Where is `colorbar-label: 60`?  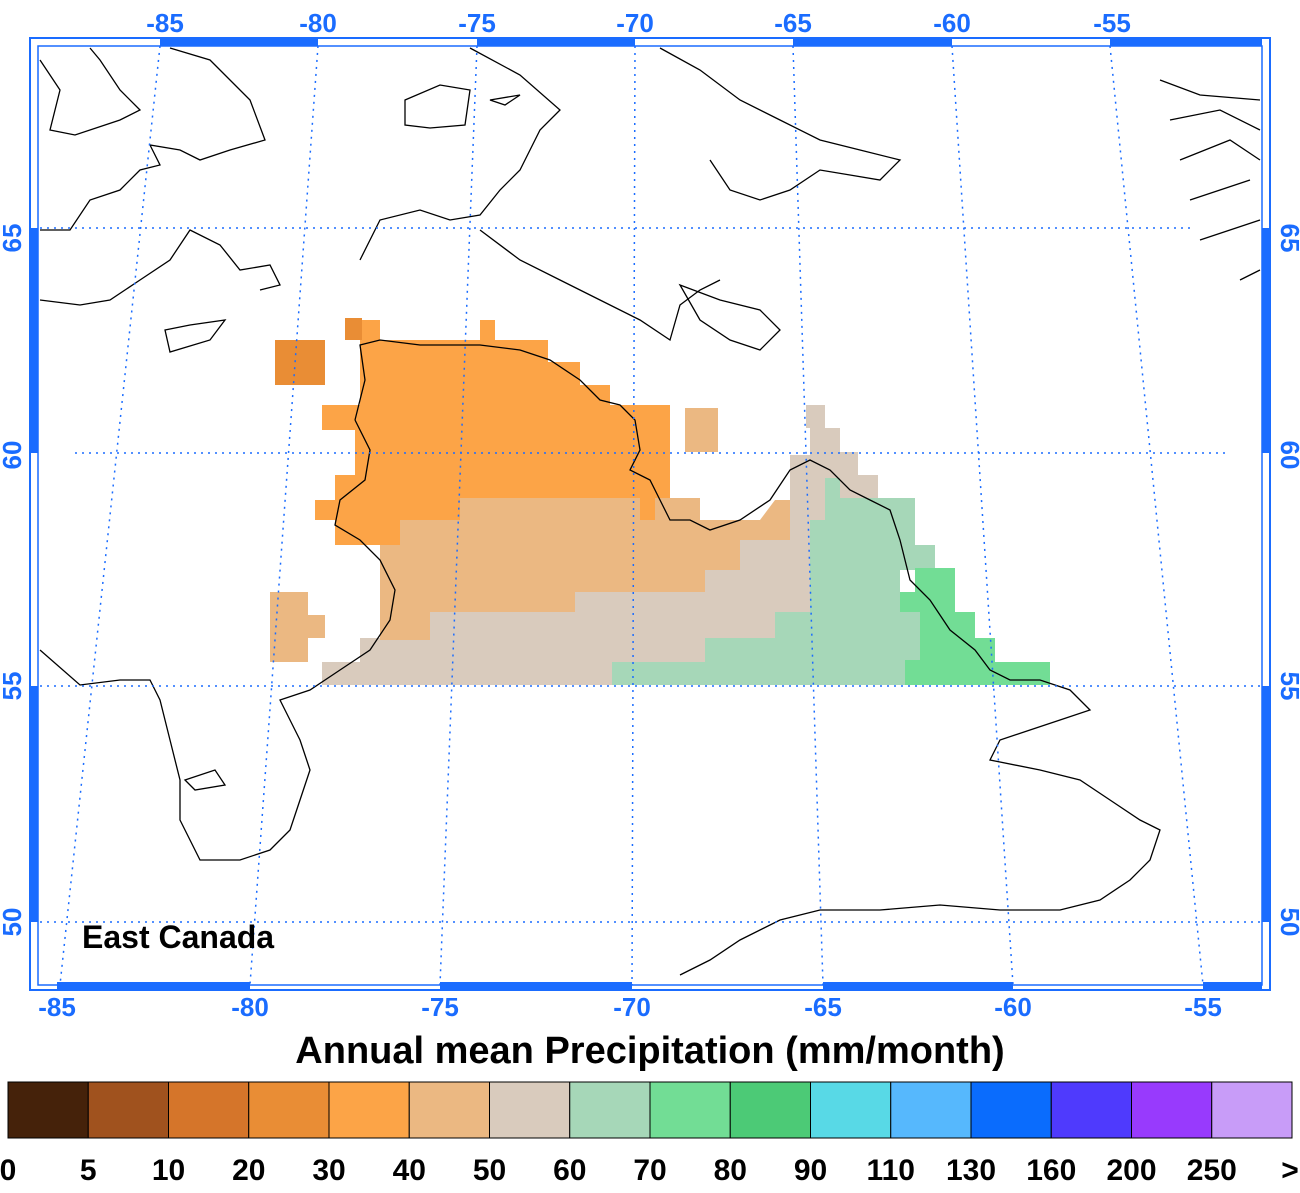 colorbar-label: 60 is located at coordinates (569, 1170).